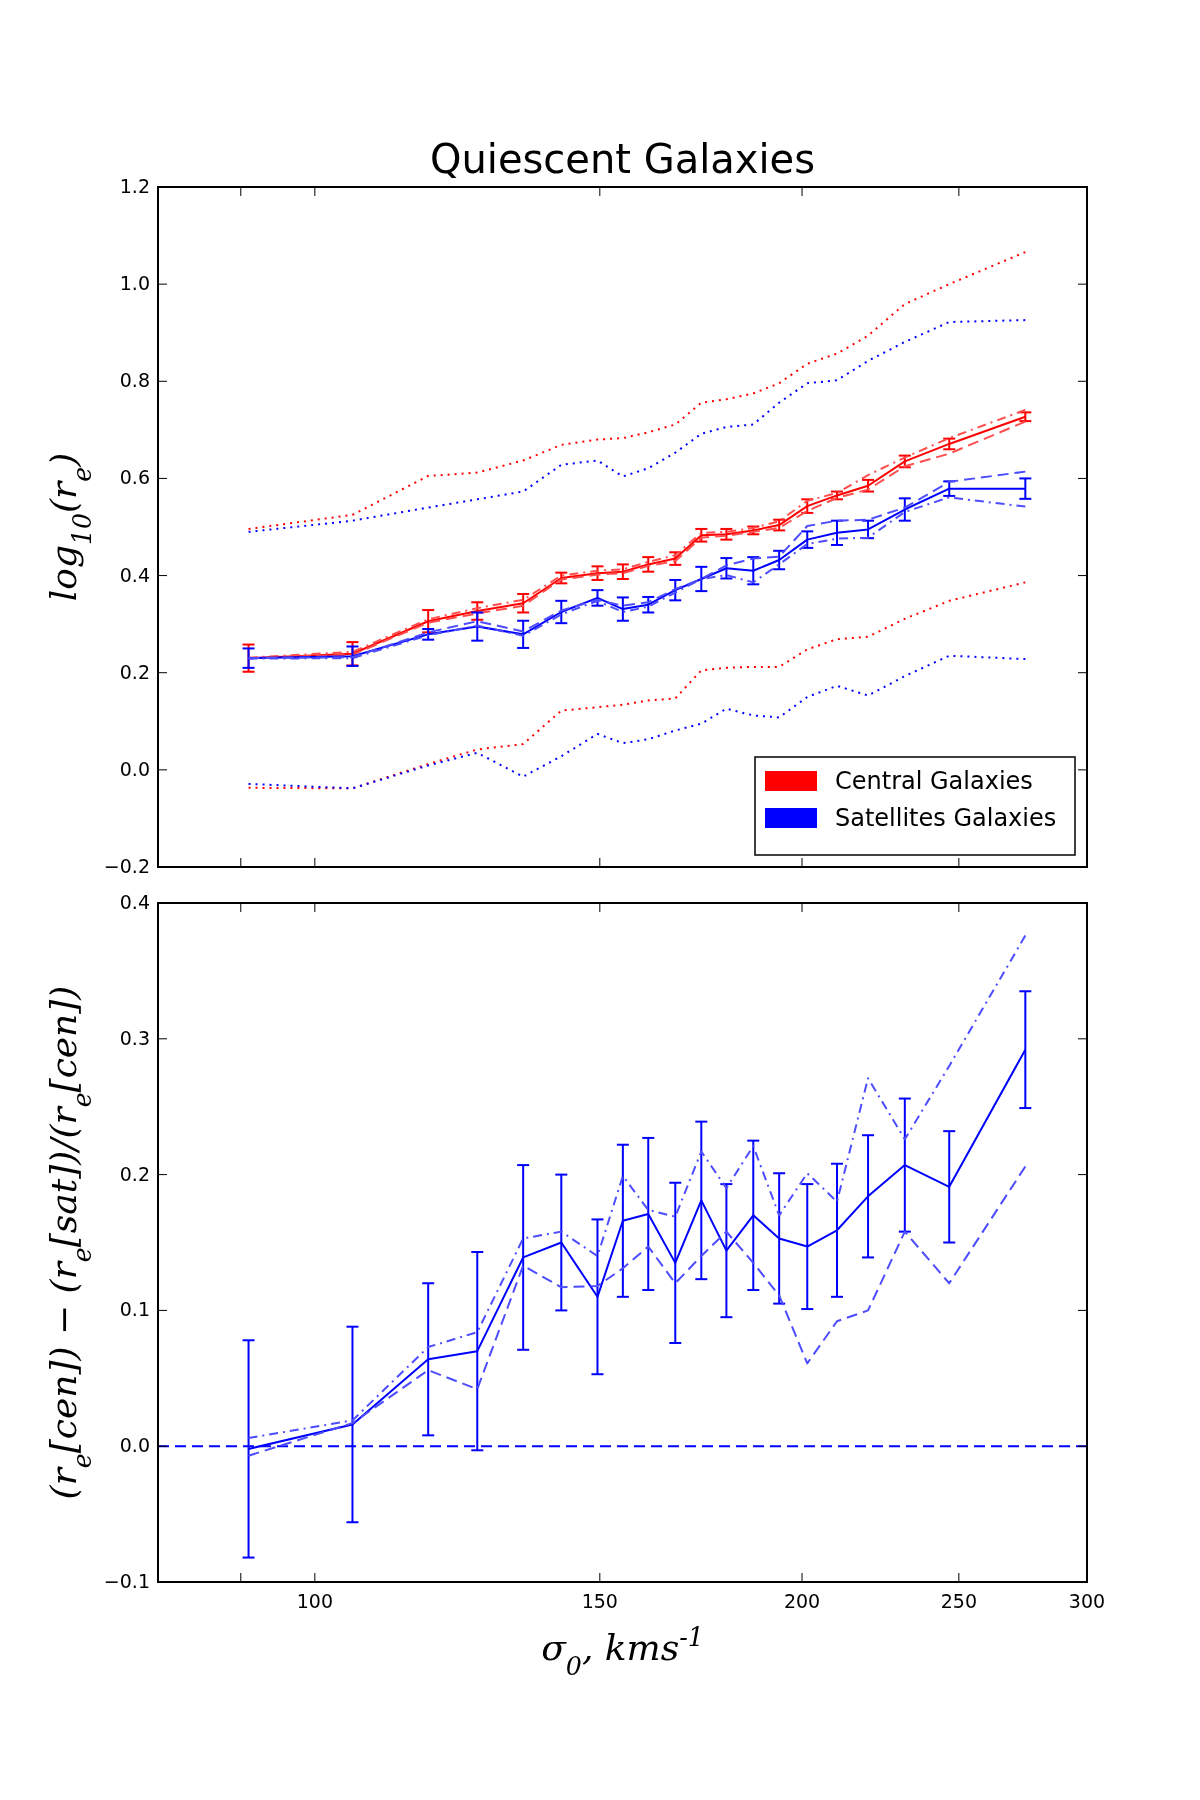 The image size is (1200, 1800). What do you see at coordinates (126, 866) in the screenshot?
I see `y-tick-label: −0.2` at bounding box center [126, 866].